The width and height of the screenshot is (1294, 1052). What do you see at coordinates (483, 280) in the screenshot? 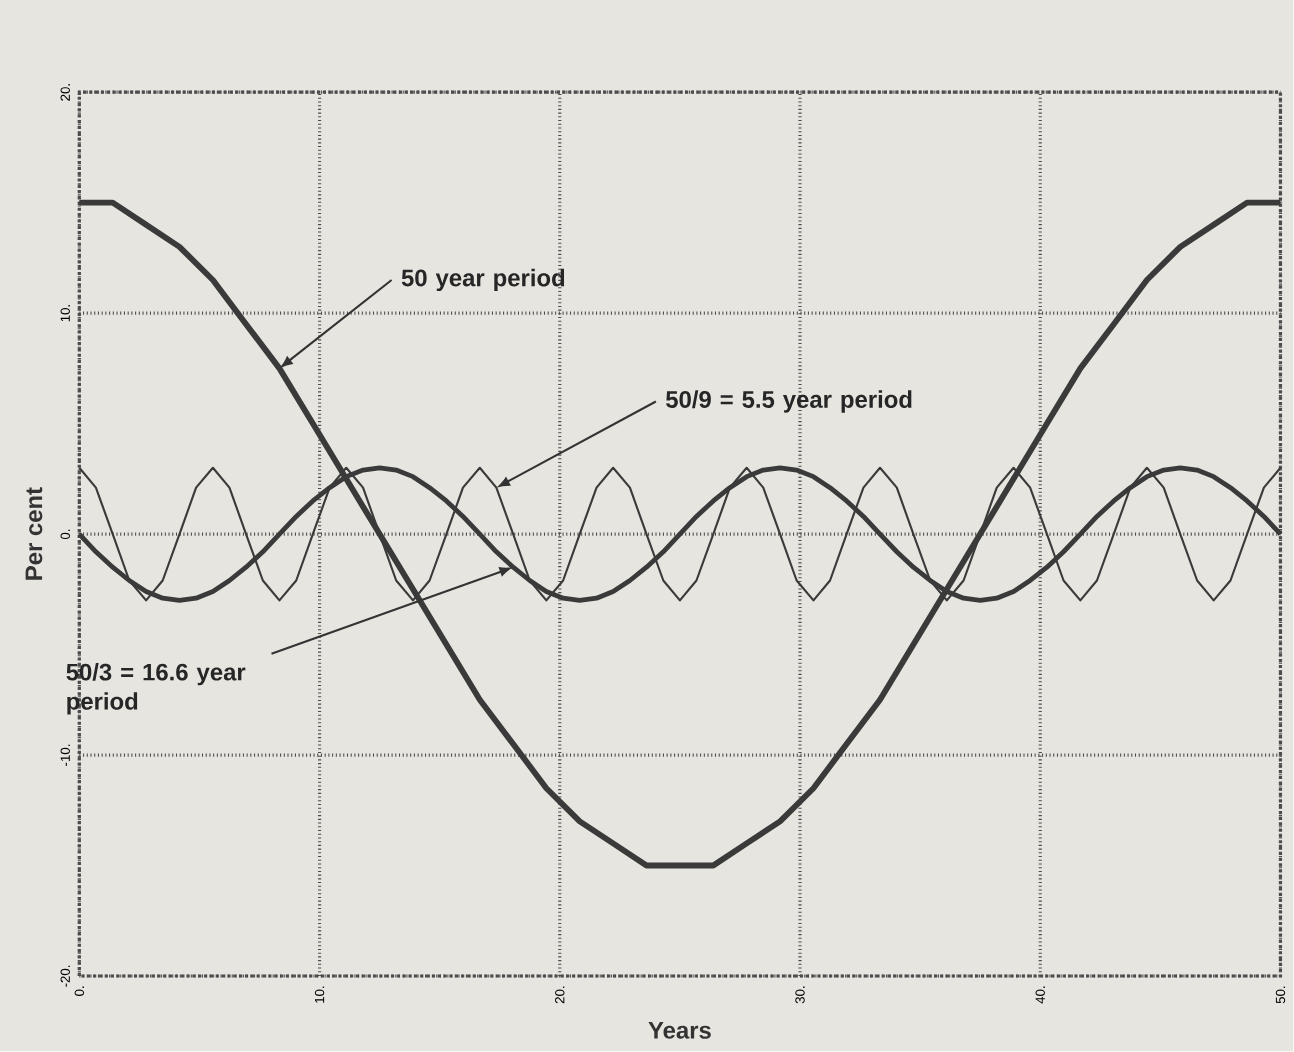
I see `annotation: 50 year period` at bounding box center [483, 280].